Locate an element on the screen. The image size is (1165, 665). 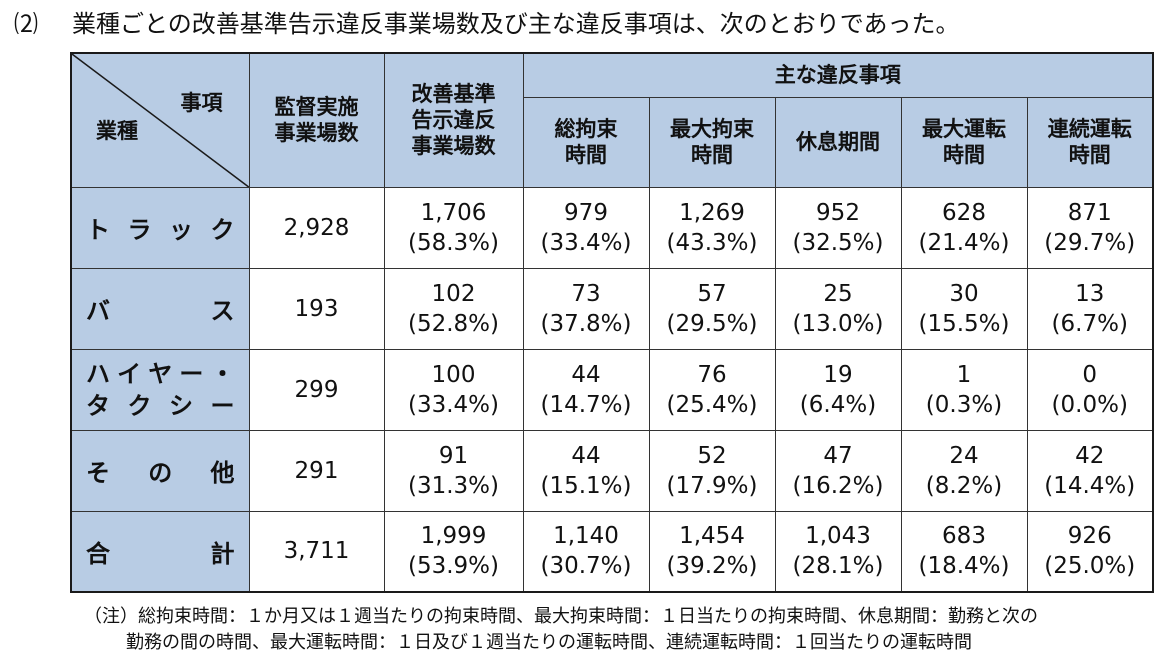
cell-value: 871 (29.7%) is located at coordinates (1090, 227).